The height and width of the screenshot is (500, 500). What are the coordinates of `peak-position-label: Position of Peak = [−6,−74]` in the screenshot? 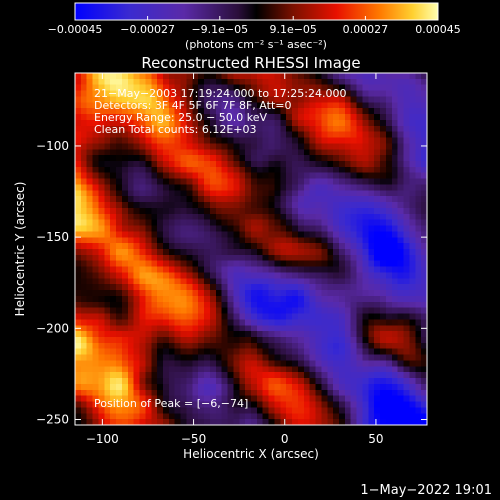 It's located at (171, 403).